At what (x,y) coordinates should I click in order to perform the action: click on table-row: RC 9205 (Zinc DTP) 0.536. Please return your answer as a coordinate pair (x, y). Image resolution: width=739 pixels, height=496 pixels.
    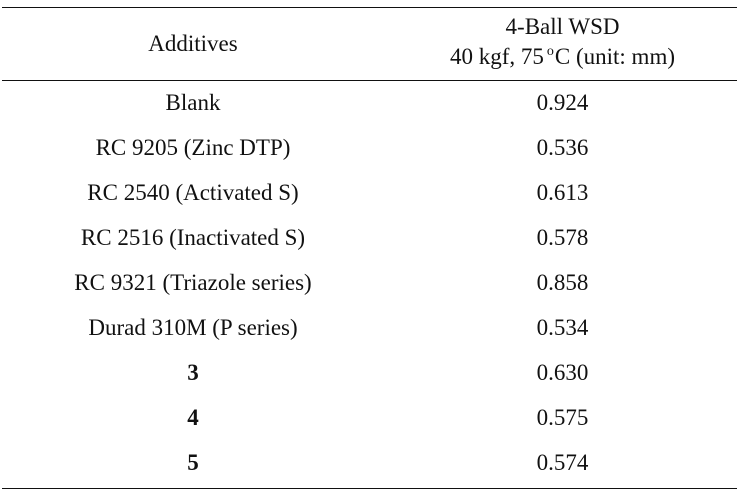
    Looking at the image, I should click on (369, 147).